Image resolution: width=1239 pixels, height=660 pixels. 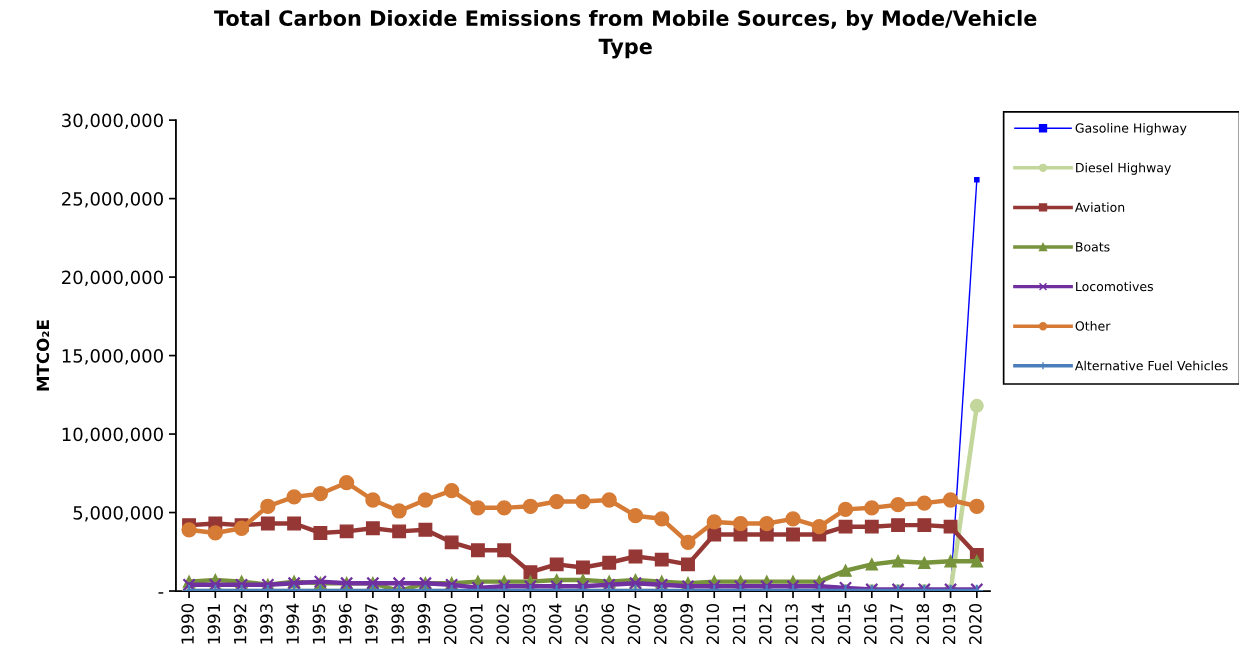 What do you see at coordinates (450, 624) in the screenshot?
I see `x-tick-label: 2000` at bounding box center [450, 624].